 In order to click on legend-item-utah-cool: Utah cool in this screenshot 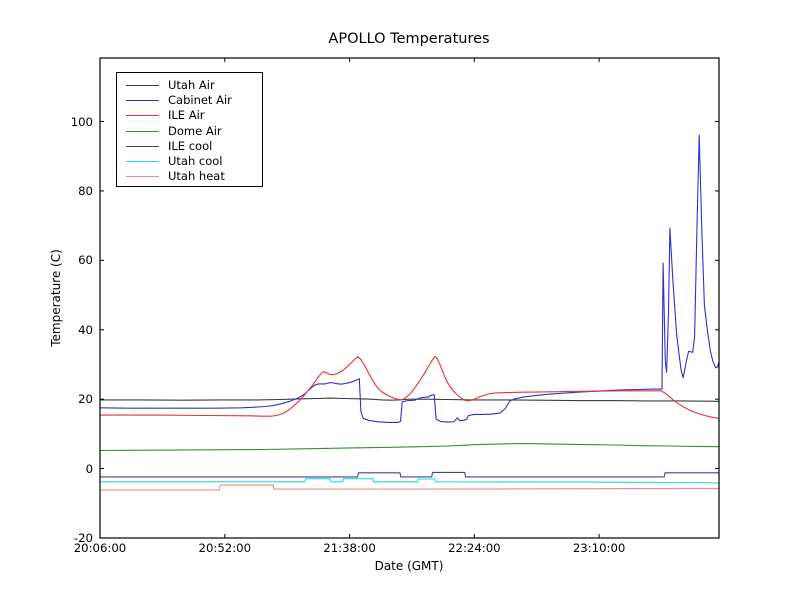, I will do `click(189, 161)`.